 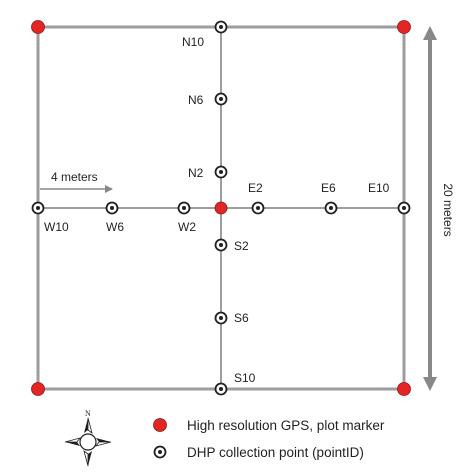 I want to click on label-s6: S6, so click(x=241, y=318).